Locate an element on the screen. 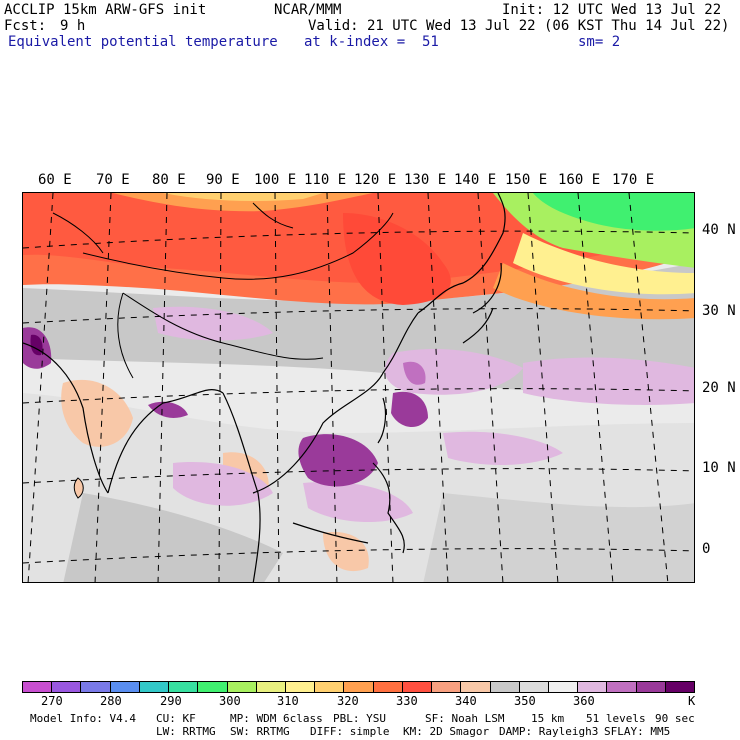 This screenshot has width=740, height=740. footer-item: 90 sec is located at coordinates (675, 718).